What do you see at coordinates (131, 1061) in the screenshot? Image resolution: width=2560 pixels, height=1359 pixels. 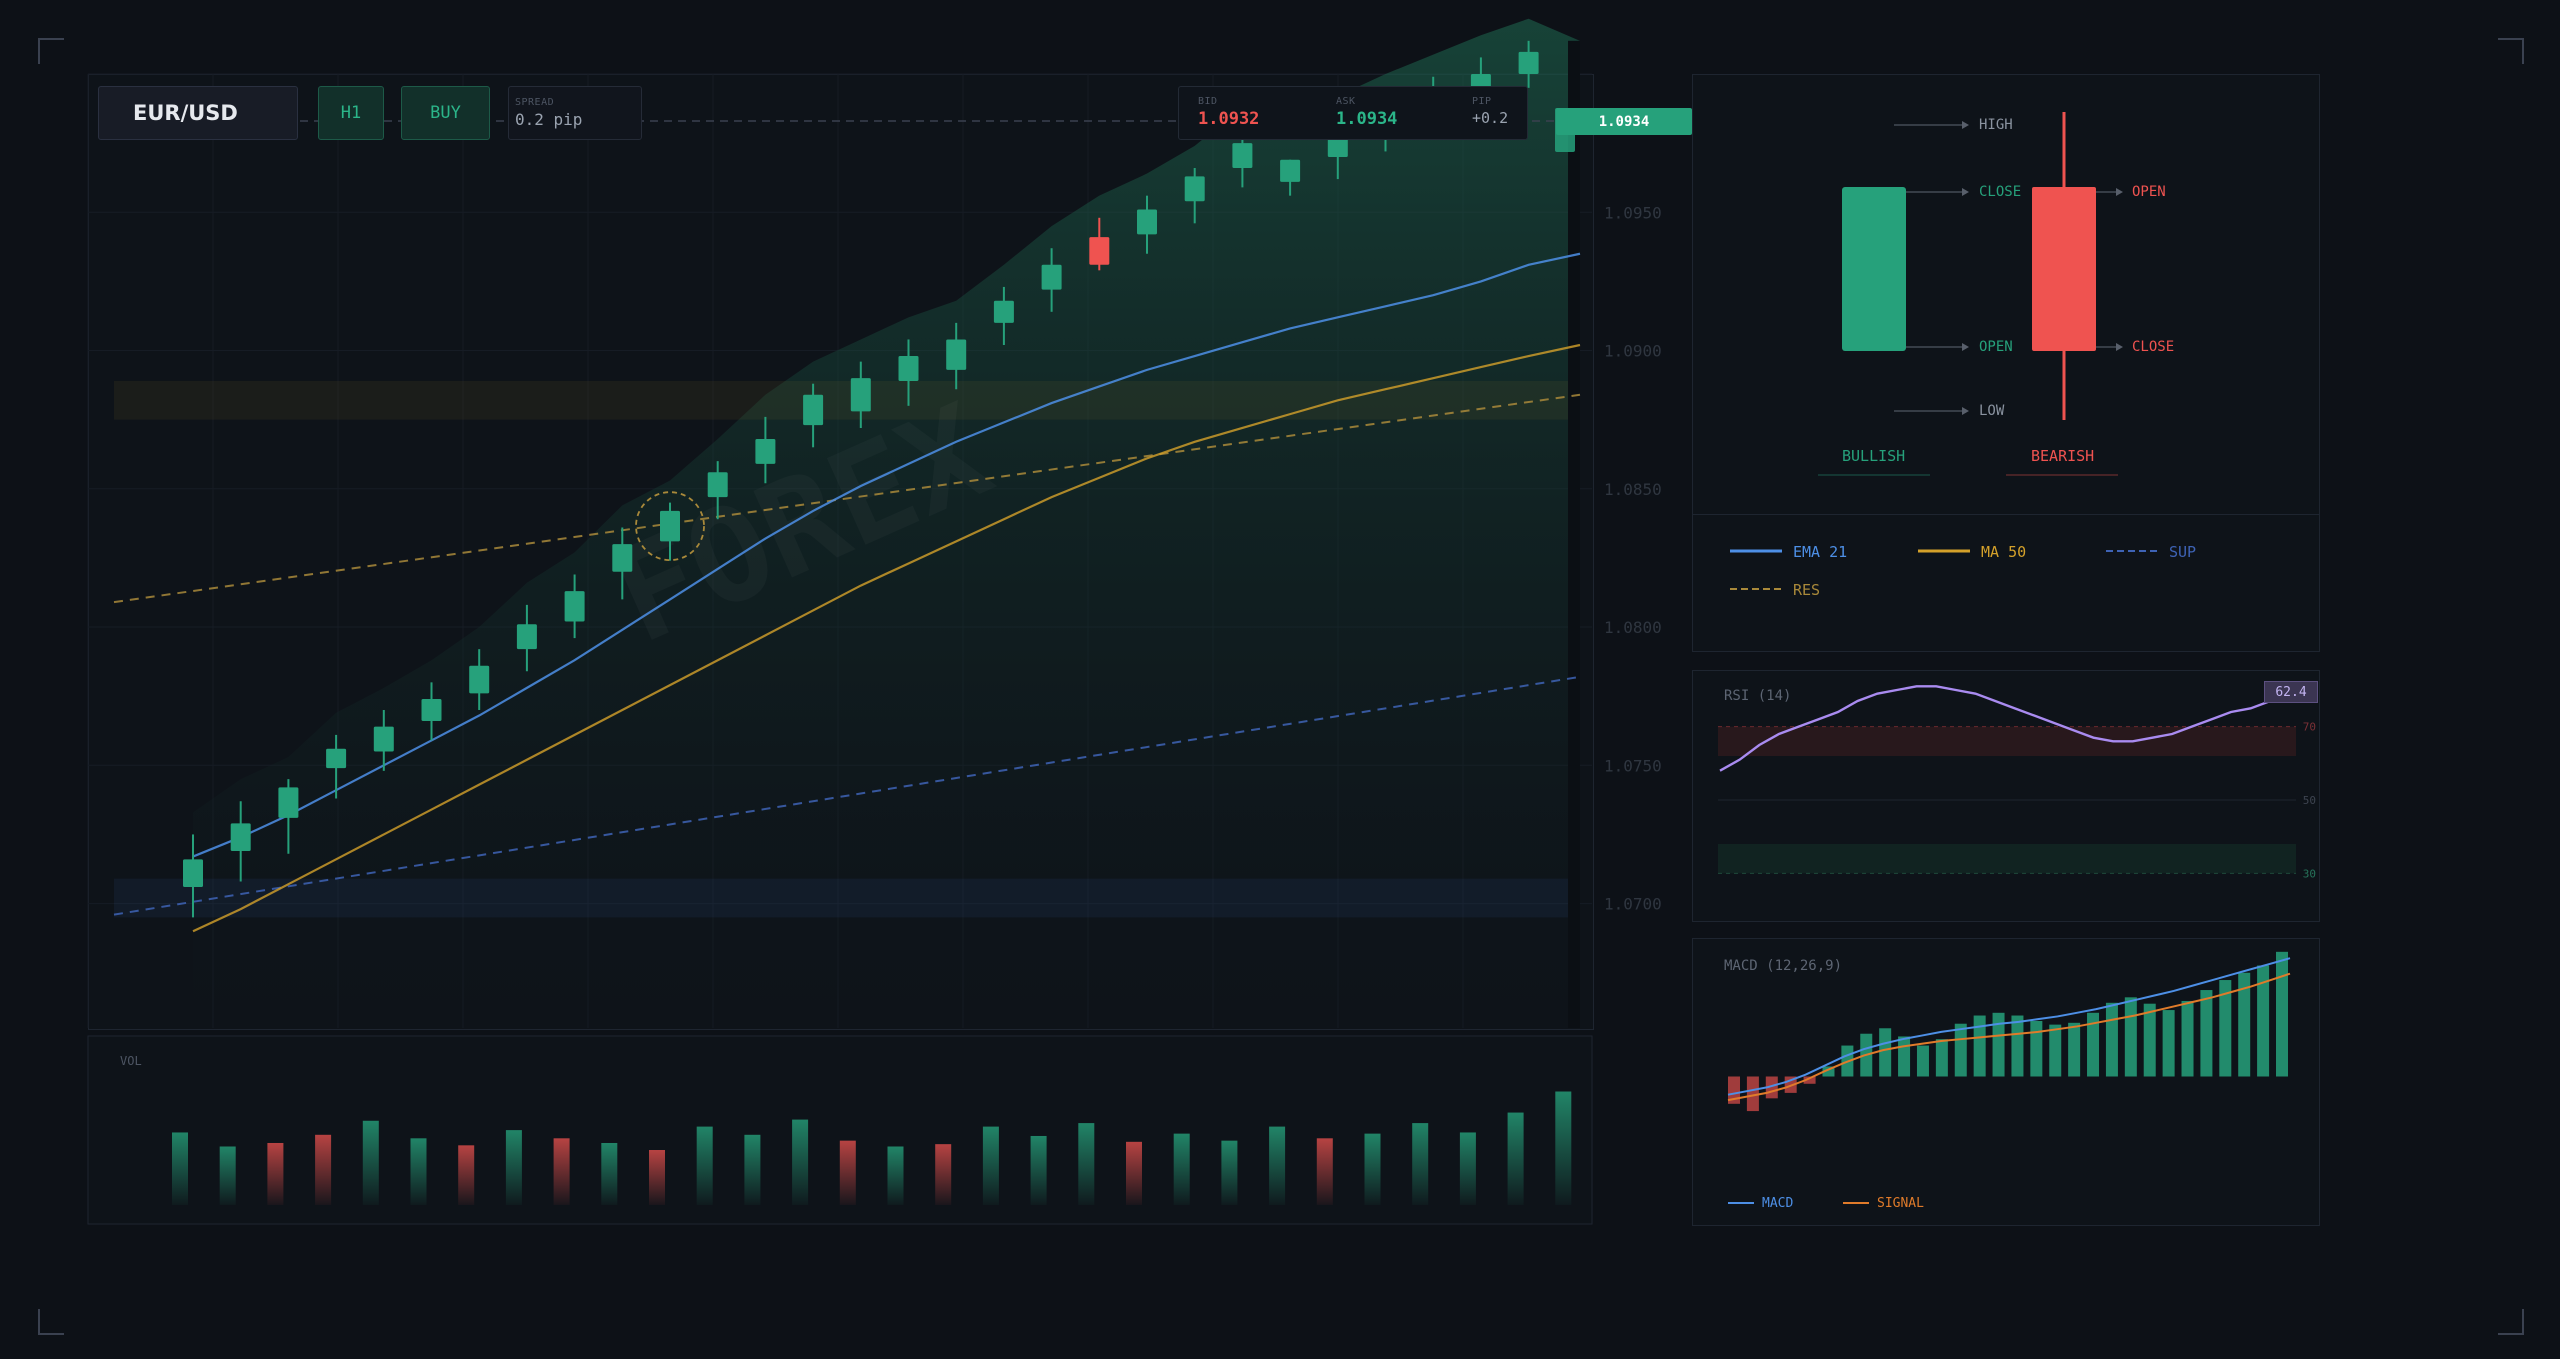 I see `volume-title: VOL` at bounding box center [131, 1061].